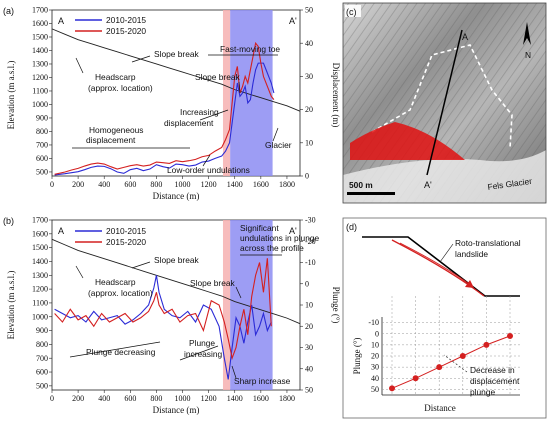 Image resolution: width=550 pixels, height=425 pixels. What do you see at coordinates (130, 398) in the screenshot?
I see `panel-b-xtick-label: 600` at bounding box center [130, 398].